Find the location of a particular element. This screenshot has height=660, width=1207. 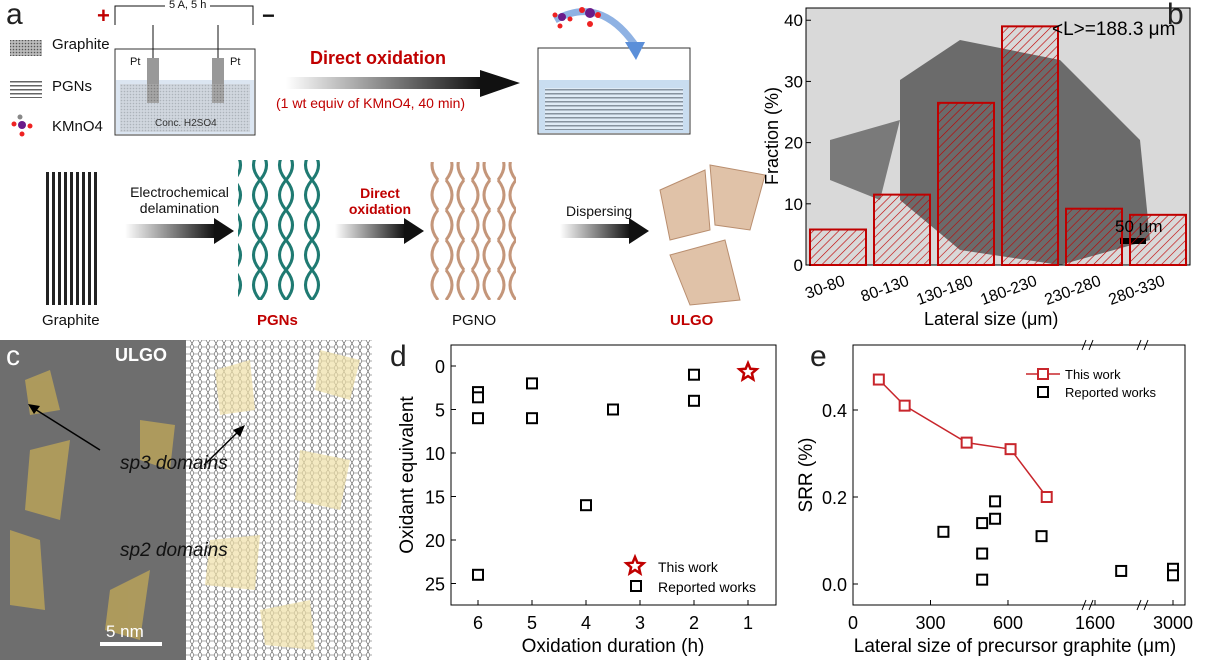

x-tick-label: 230-280 is located at coordinates (1072, 291).